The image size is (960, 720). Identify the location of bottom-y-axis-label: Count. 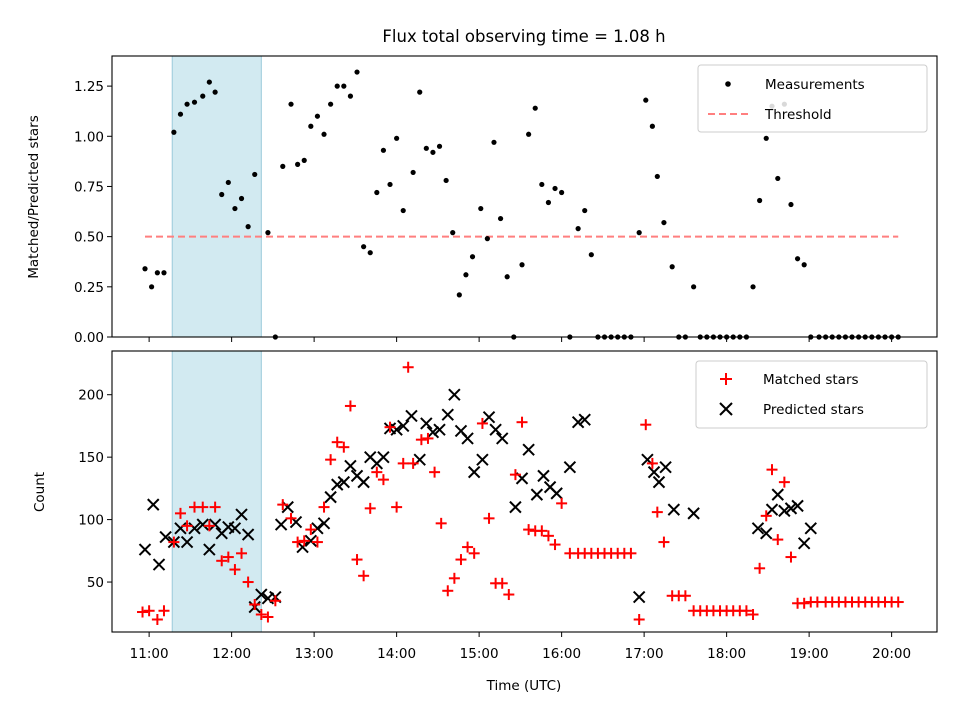
(40, 492).